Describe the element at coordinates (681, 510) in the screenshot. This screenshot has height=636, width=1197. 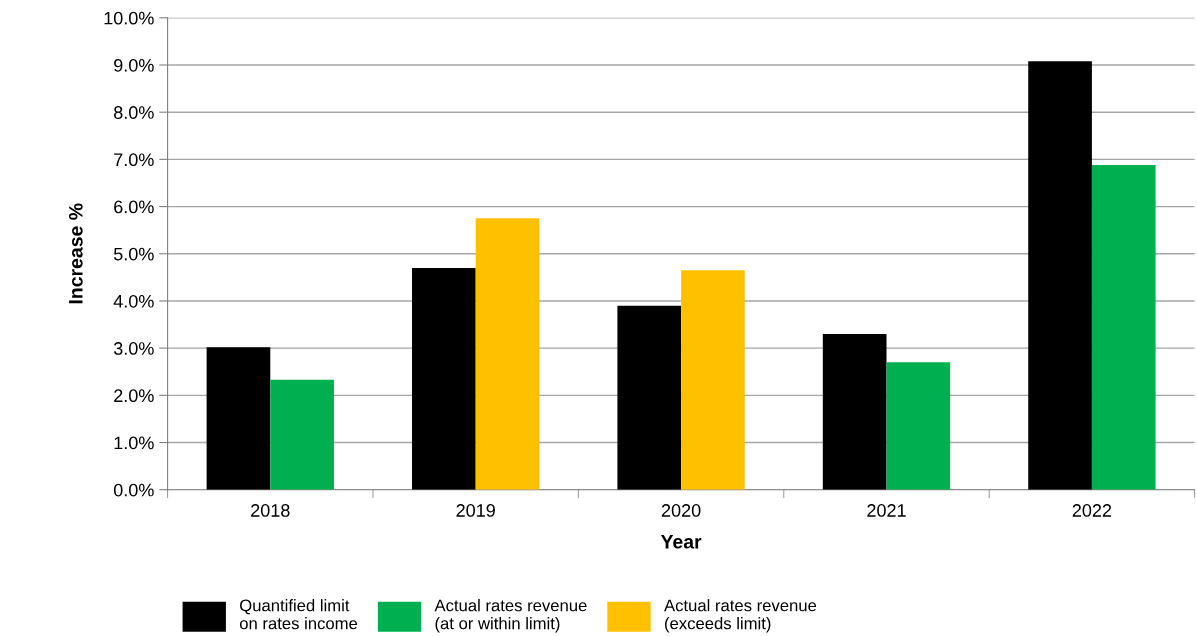
I see `x-tick-label: 2020` at that location.